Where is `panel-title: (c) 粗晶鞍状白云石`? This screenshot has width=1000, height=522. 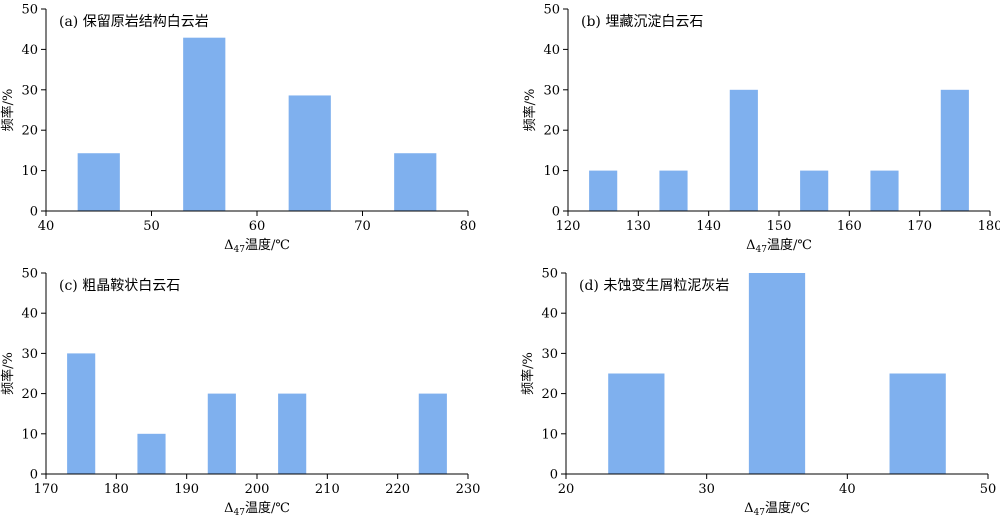 panel-title: (c) 粗晶鞍状白云石 is located at coordinates (119, 286).